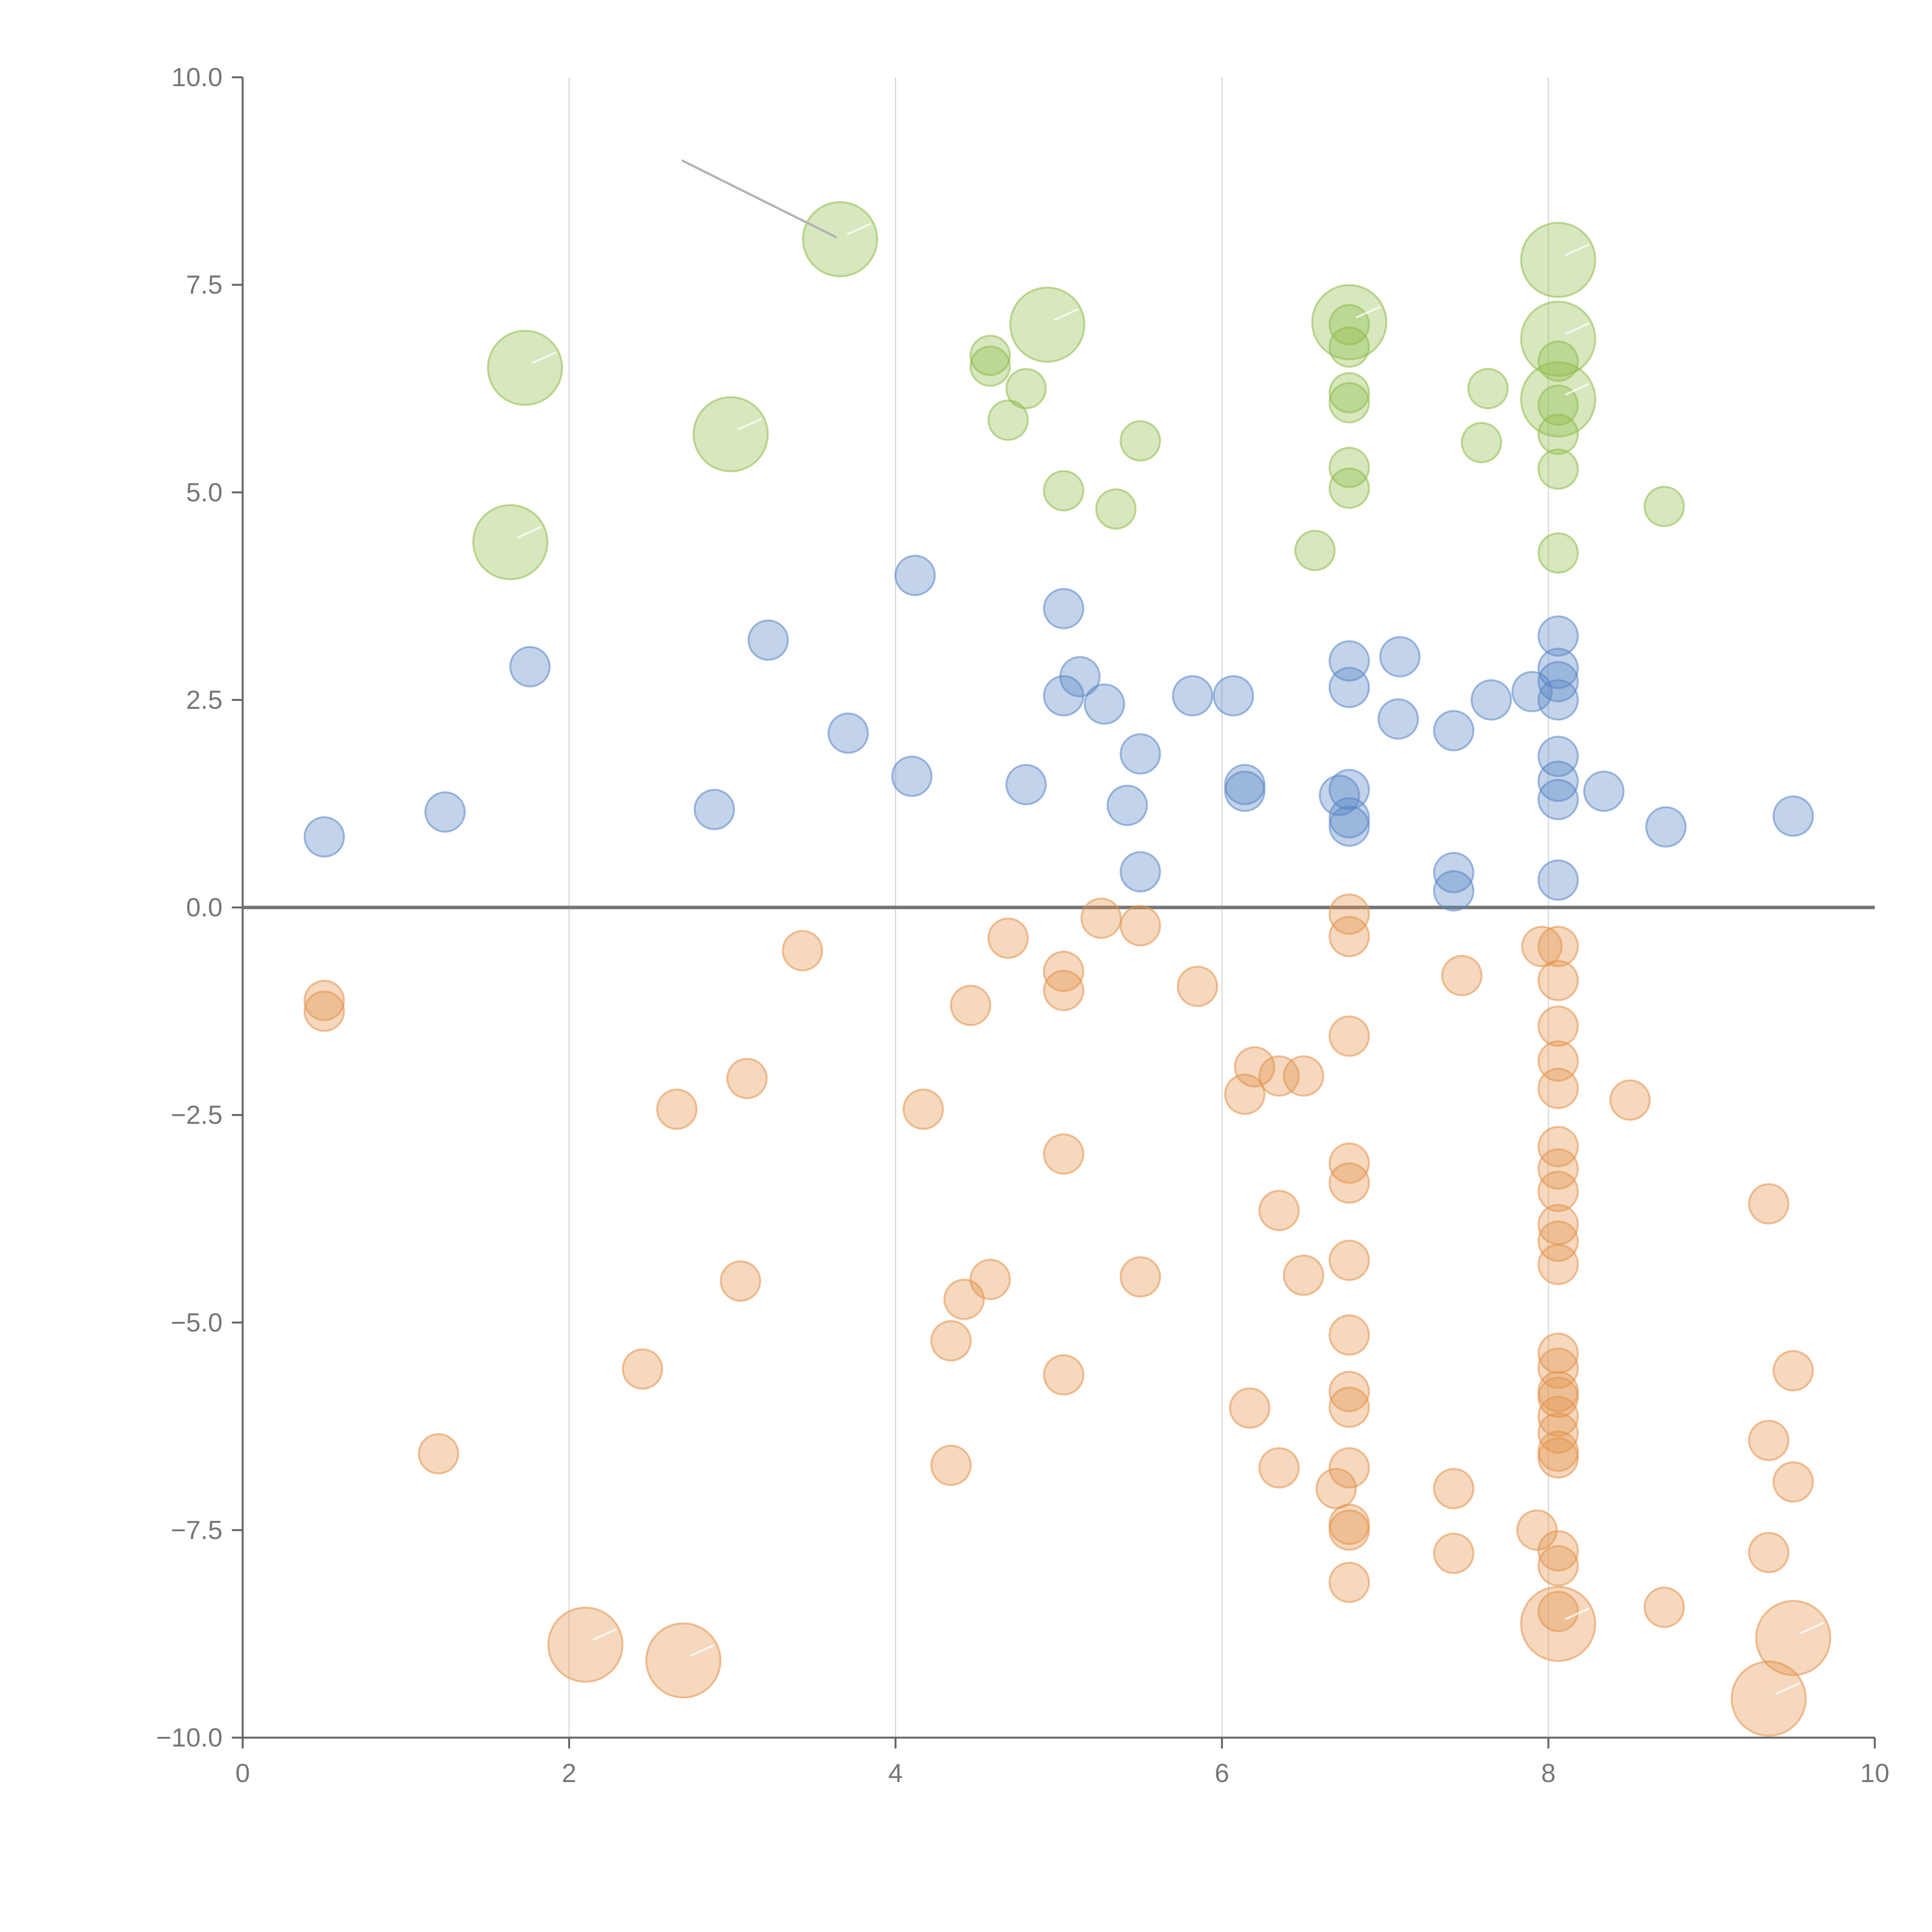 Image resolution: width=1932 pixels, height=1932 pixels. Describe the element at coordinates (197, 1530) in the screenshot. I see `y-tick-label: −7.5` at that location.